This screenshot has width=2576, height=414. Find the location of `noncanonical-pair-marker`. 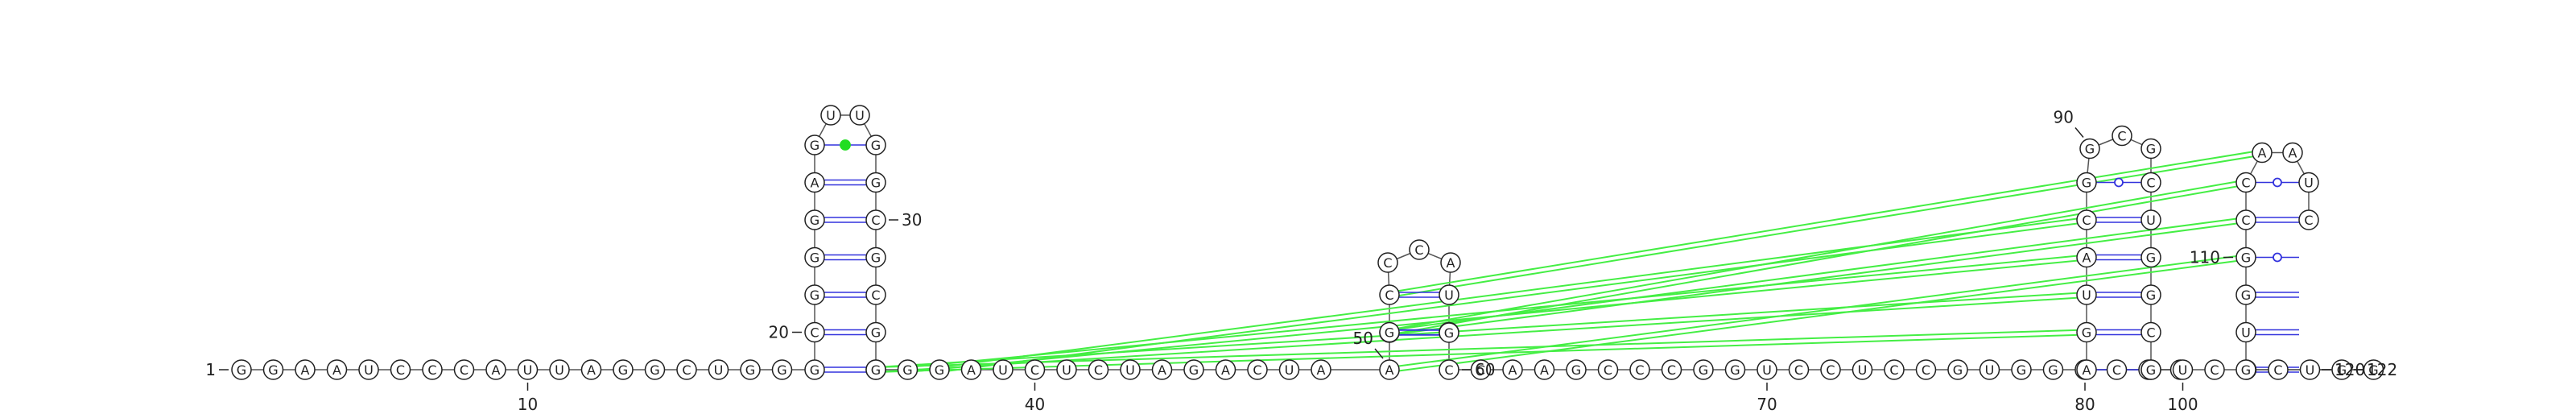

noncanonical-pair-marker is located at coordinates (845, 145).